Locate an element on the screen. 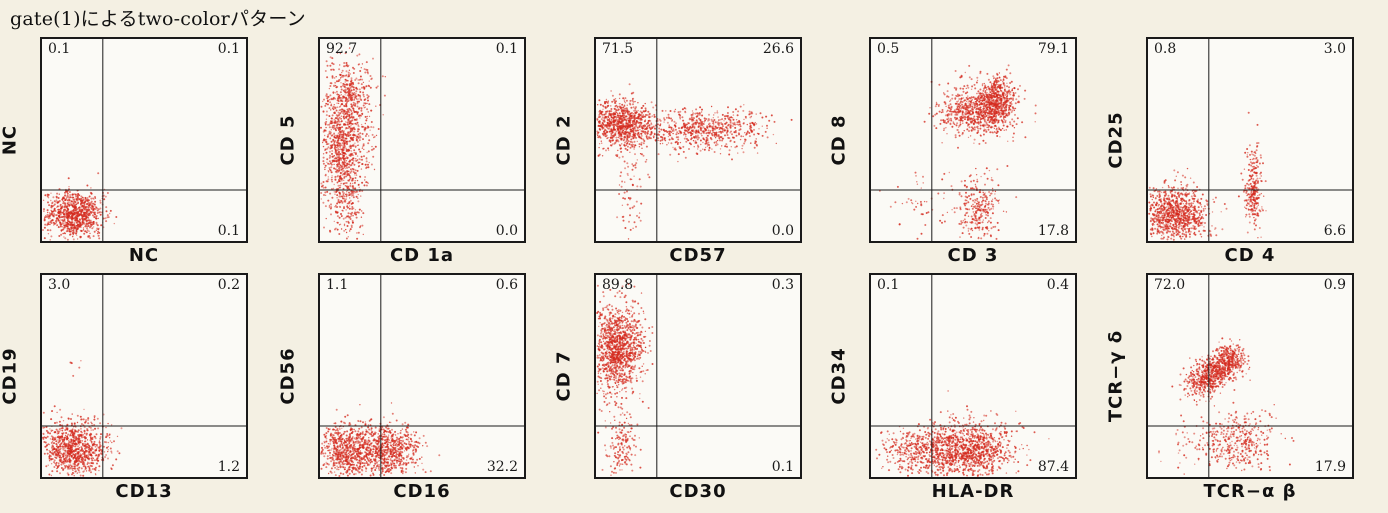 The height and width of the screenshot is (513, 1388). y-axis-label: NC is located at coordinates (10, 140).